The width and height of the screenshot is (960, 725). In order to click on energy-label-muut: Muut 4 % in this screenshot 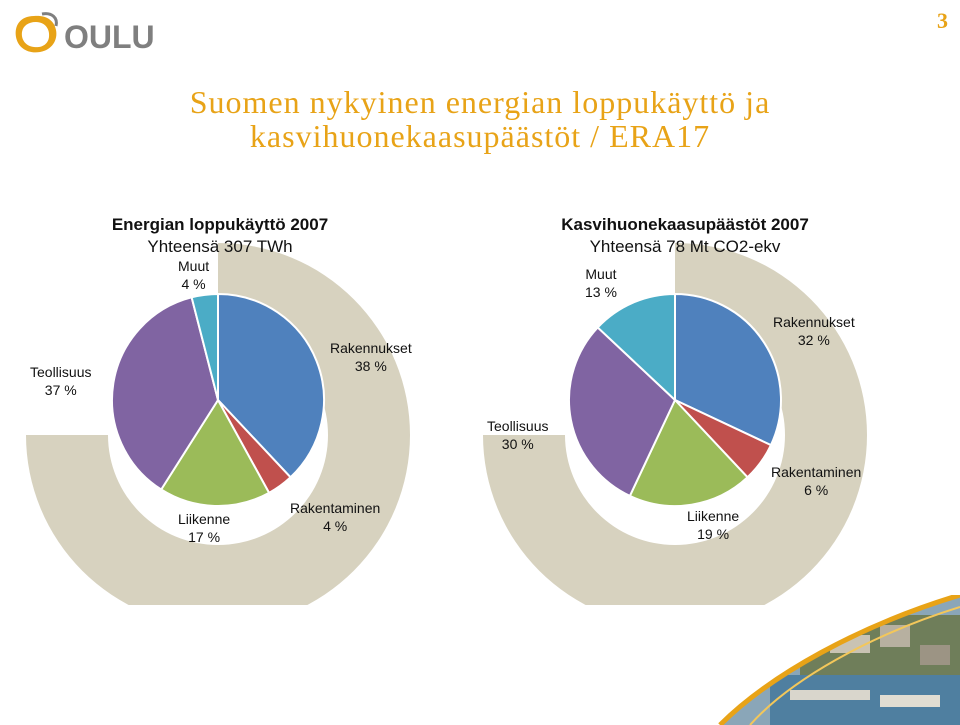, I will do `click(193, 275)`.